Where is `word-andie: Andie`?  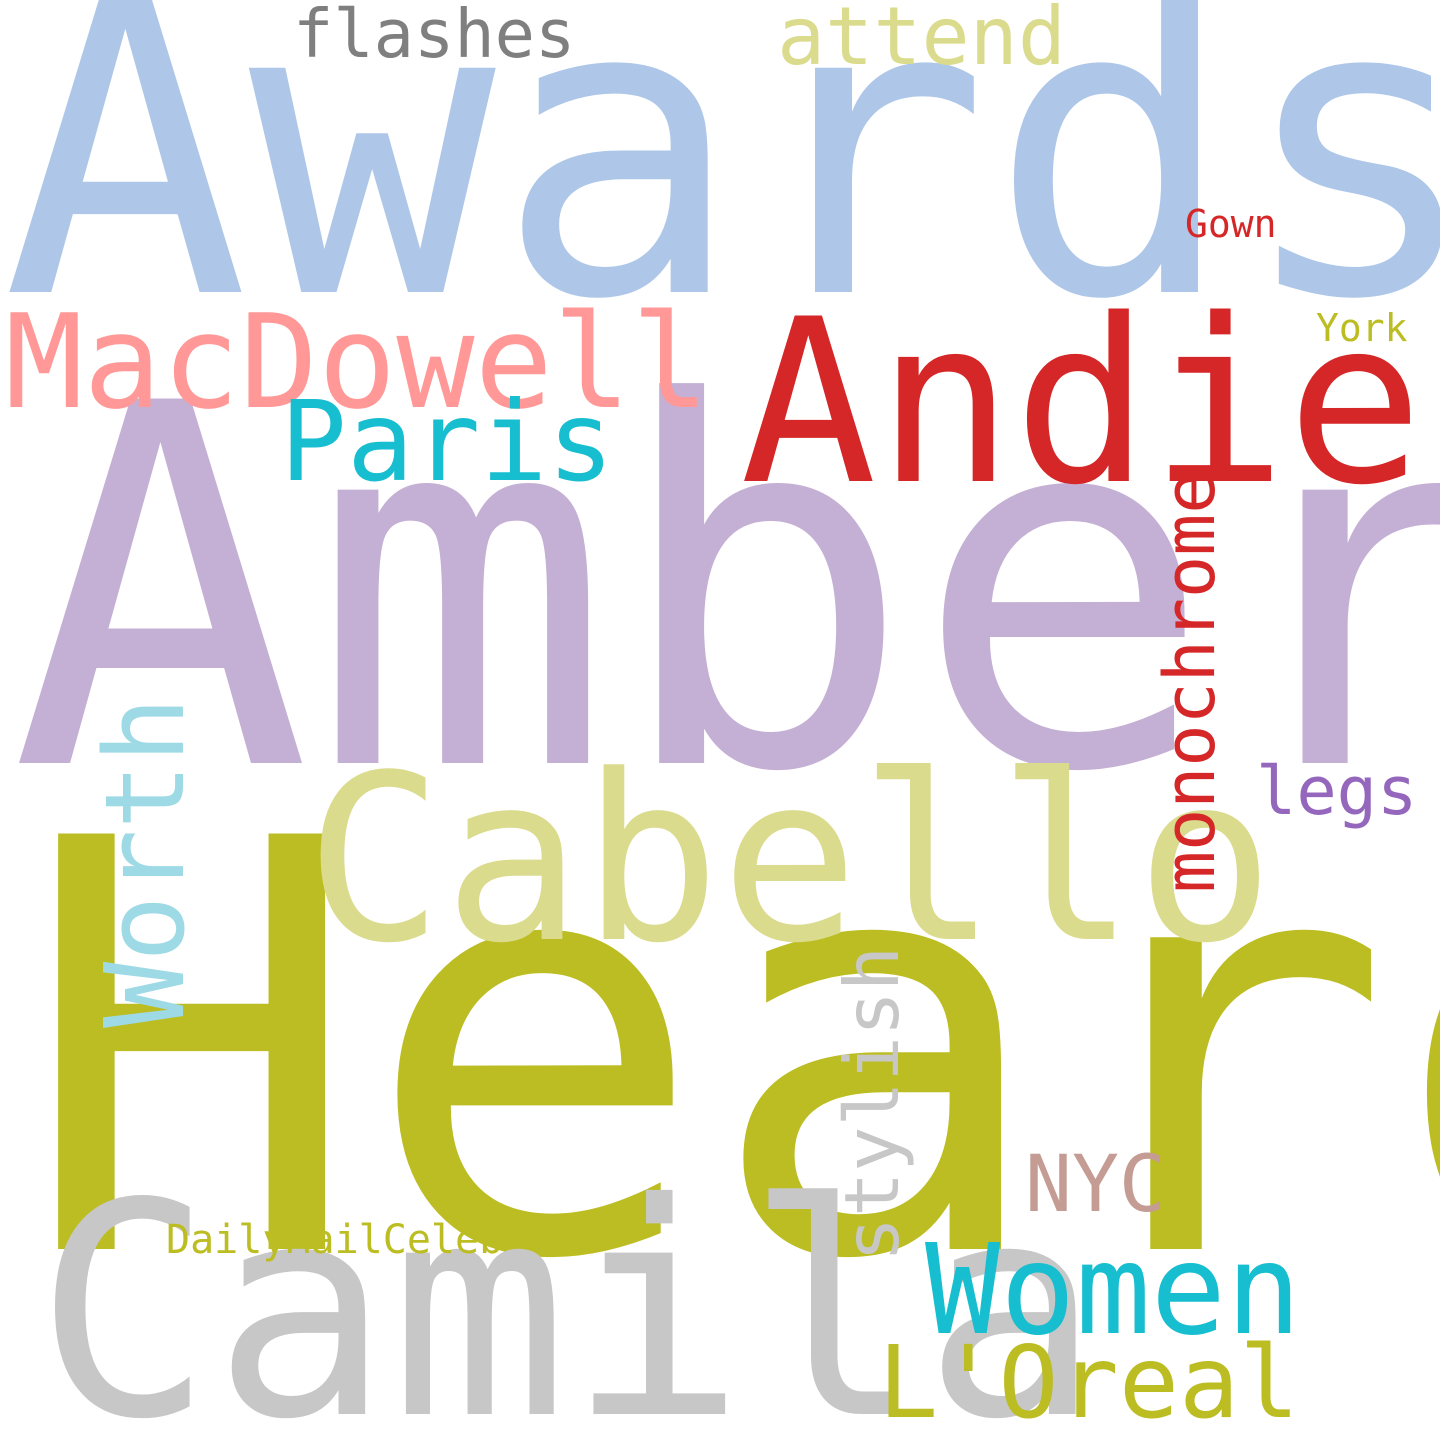 word-andie: Andie is located at coordinates (1082, 402).